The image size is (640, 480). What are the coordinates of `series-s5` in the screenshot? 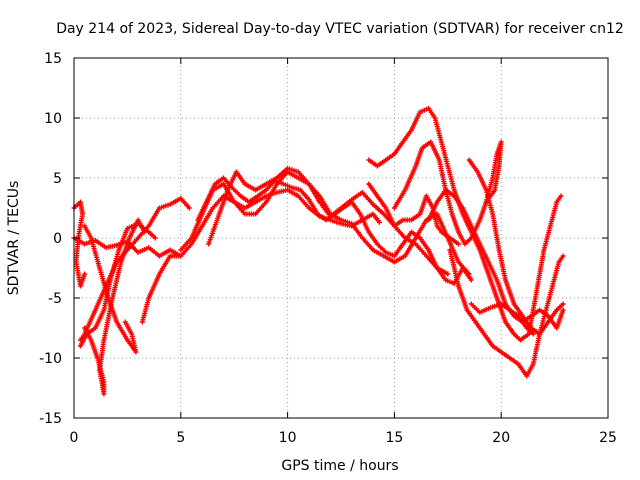 It's located at (117, 285).